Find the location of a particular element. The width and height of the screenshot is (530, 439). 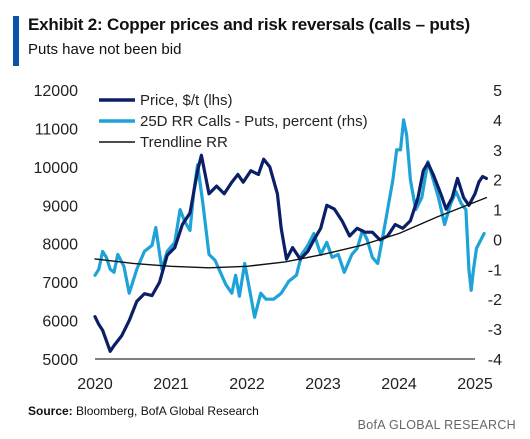

y-axis-left: 12000 11000 10000 9000 8000 7000 6000 5000 is located at coordinates (56, 226).